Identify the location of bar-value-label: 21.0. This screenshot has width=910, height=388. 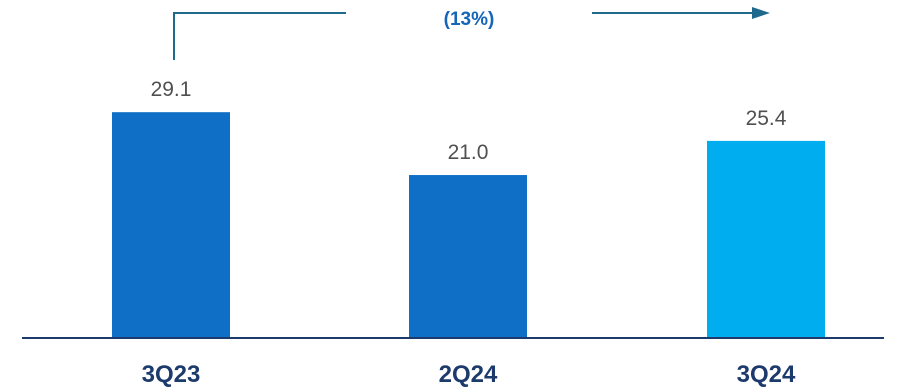
(468, 152).